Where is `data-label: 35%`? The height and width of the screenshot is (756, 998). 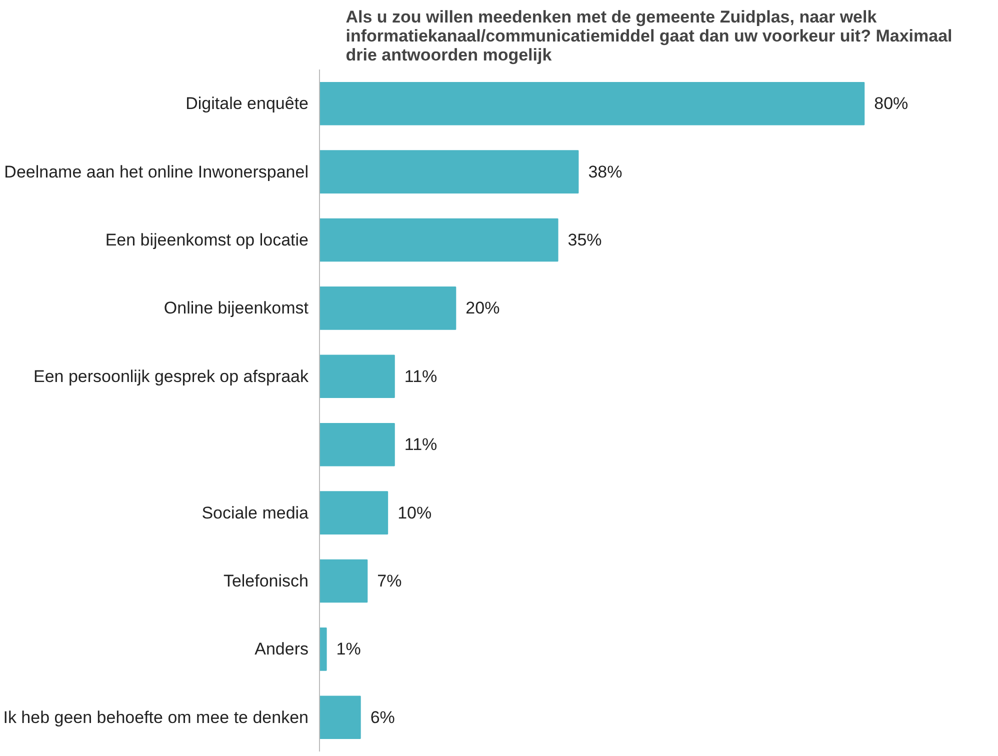 data-label: 35% is located at coordinates (585, 240).